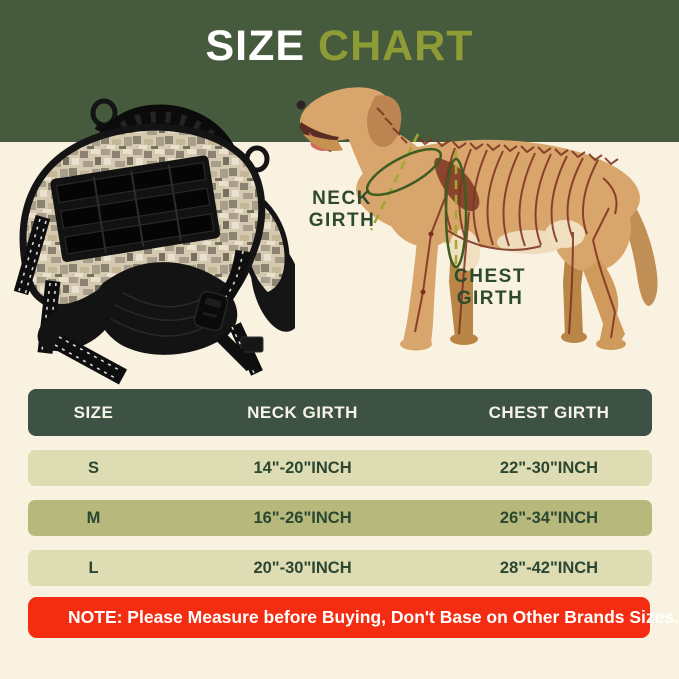 Image resolution: width=679 pixels, height=679 pixels. I want to click on table-row-l: L 20"-30"INCH 28"-42"INCH, so click(340, 568).